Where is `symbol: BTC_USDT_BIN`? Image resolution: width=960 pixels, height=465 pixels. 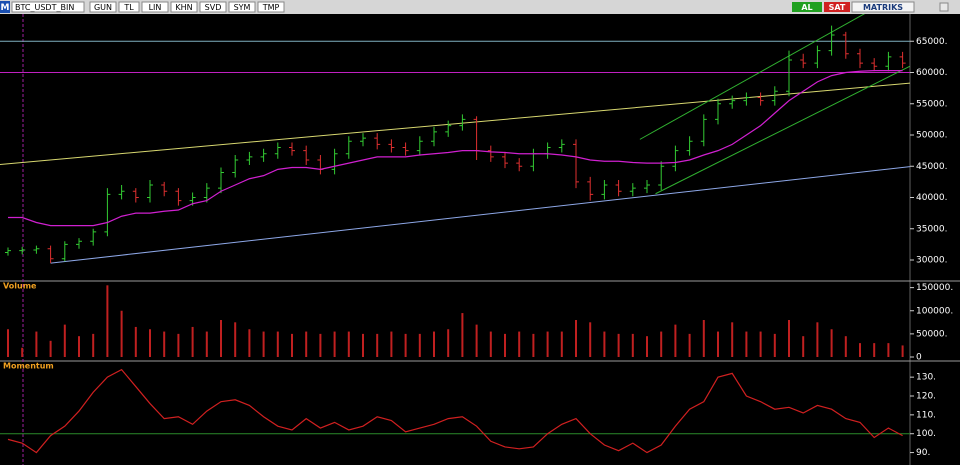 symbol: BTC_USDT_BIN is located at coordinates (44, 7).